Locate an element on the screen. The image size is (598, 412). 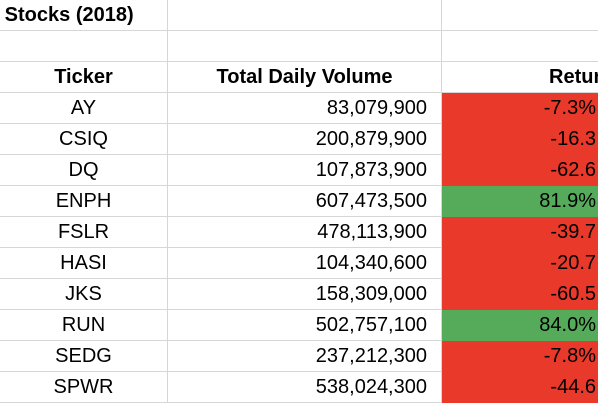
cell-return: 81.9% is located at coordinates (520, 201).